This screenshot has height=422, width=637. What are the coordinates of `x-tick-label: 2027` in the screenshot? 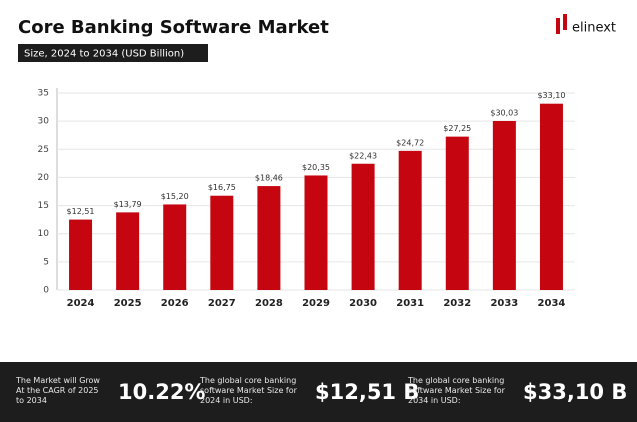 It's located at (222, 303).